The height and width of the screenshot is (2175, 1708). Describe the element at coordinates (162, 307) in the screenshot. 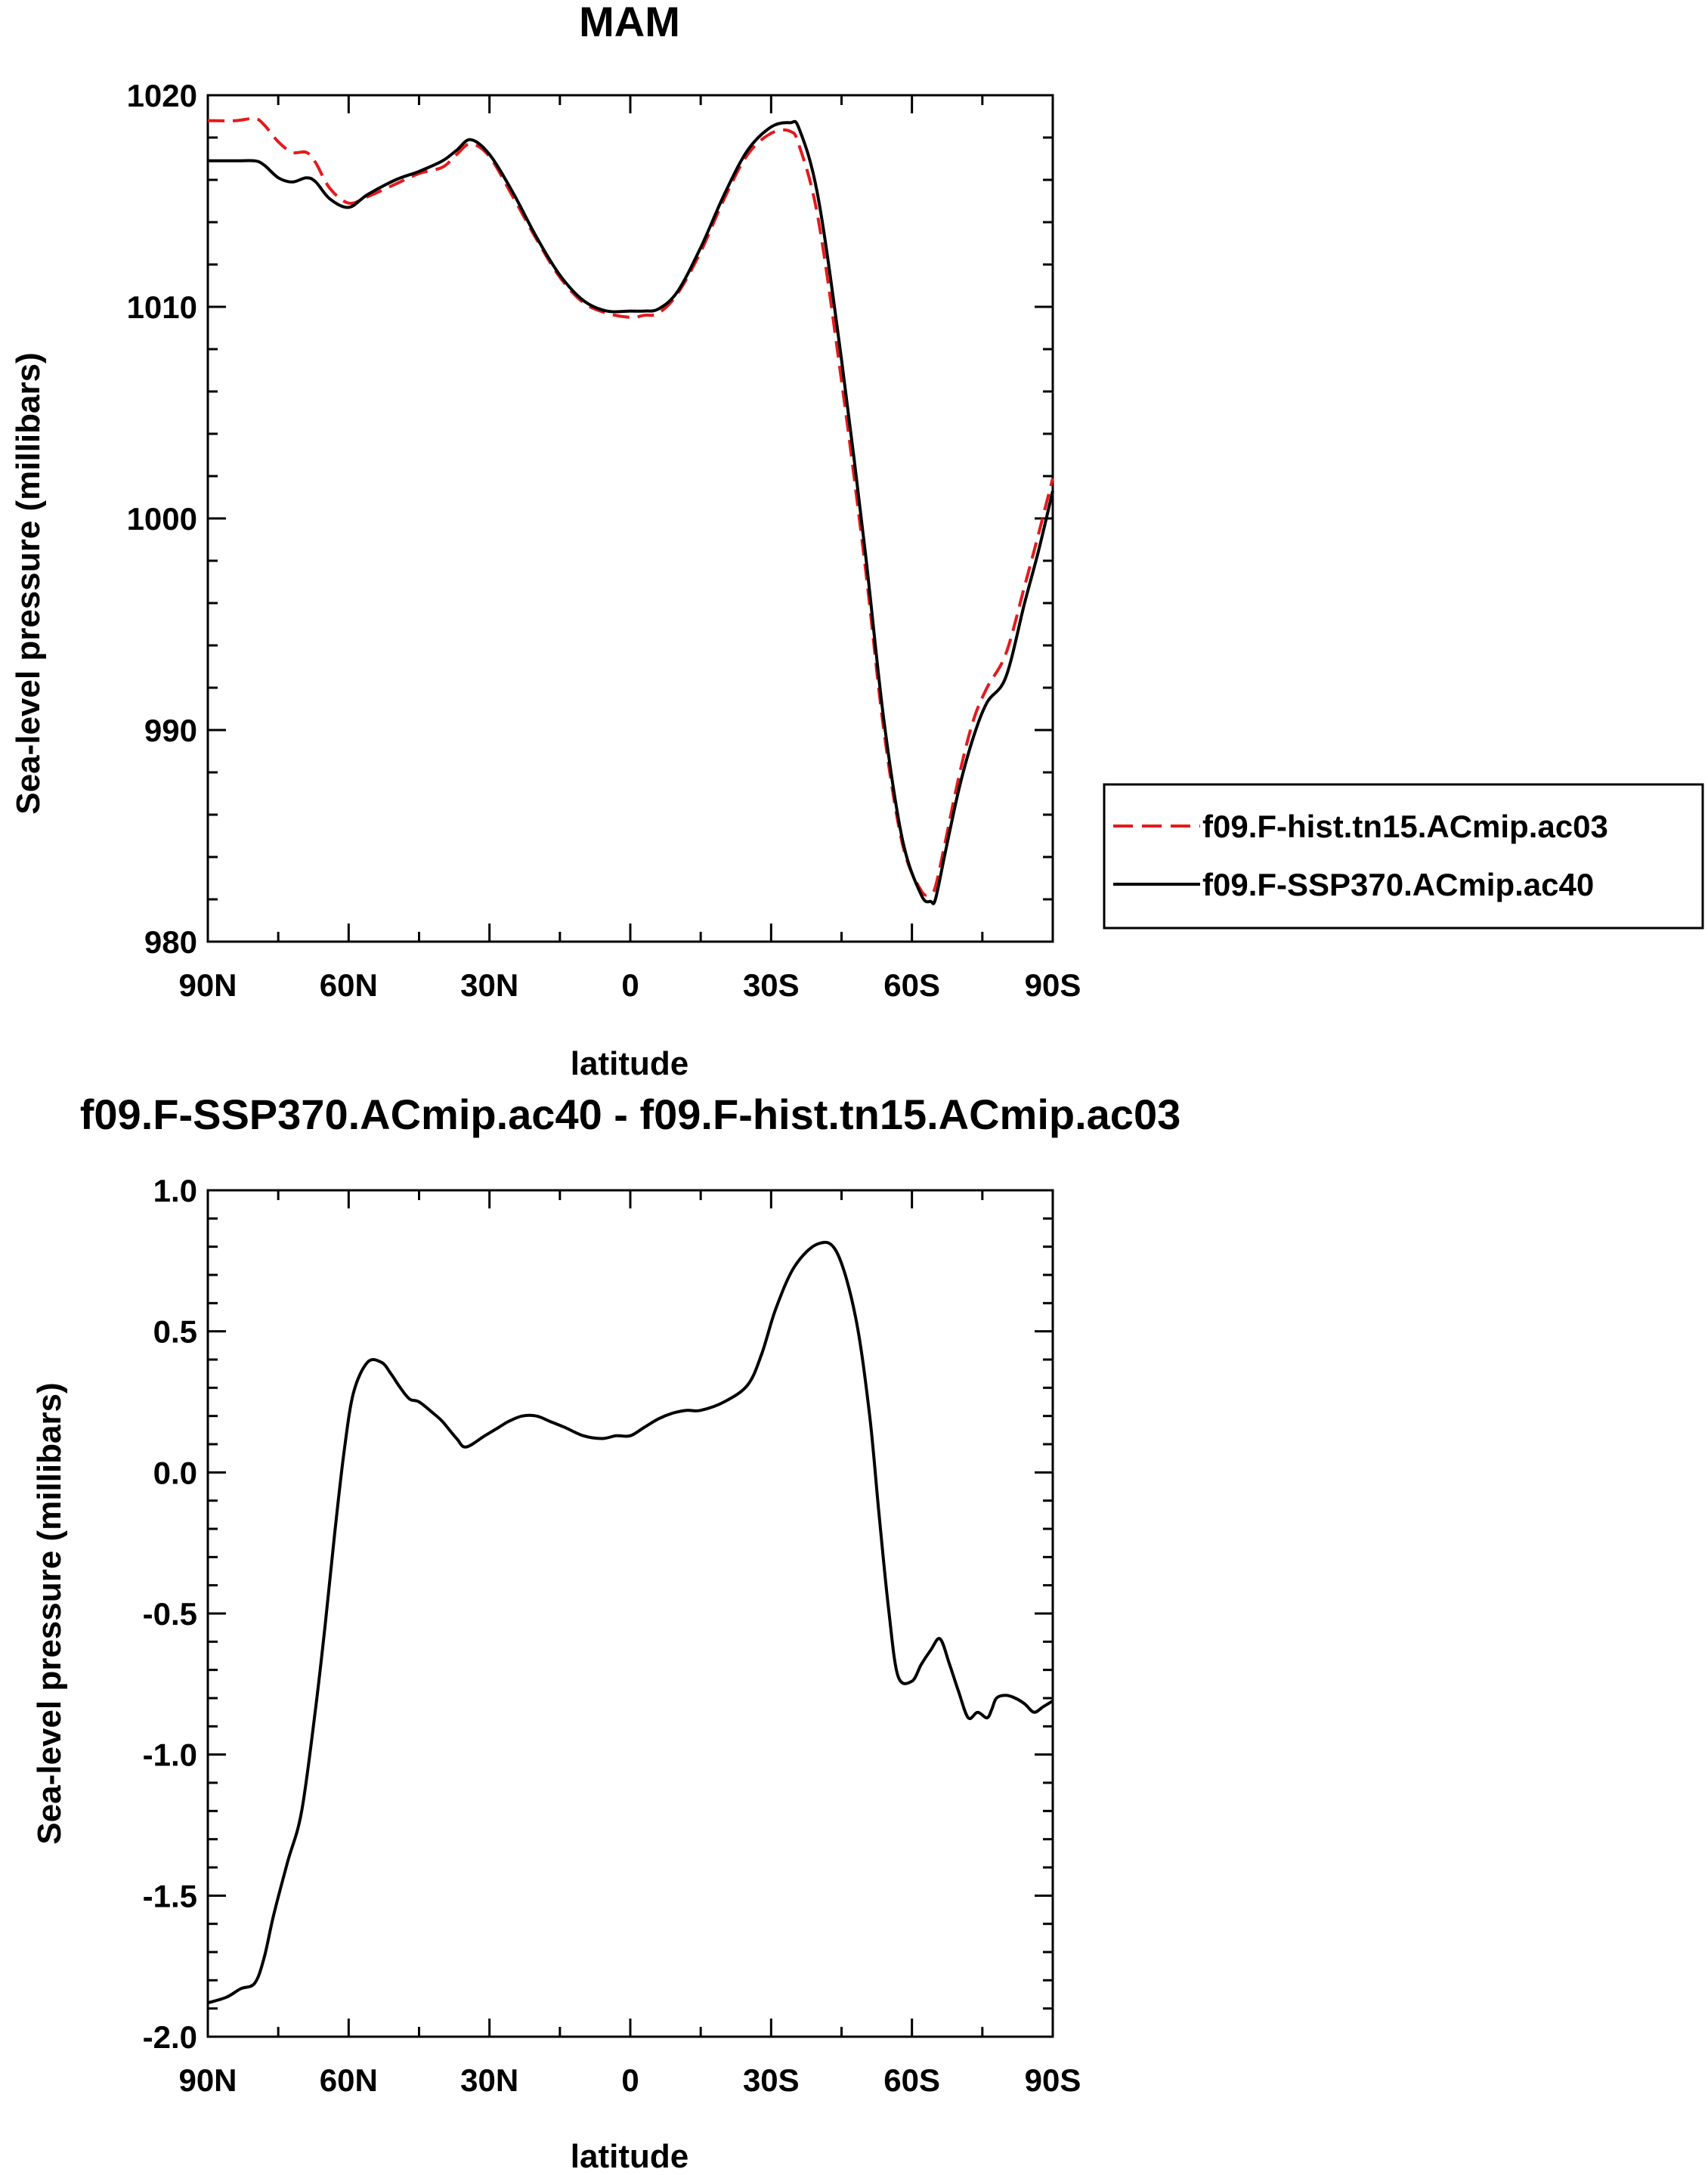

I see `y-tick-label: 1010` at that location.